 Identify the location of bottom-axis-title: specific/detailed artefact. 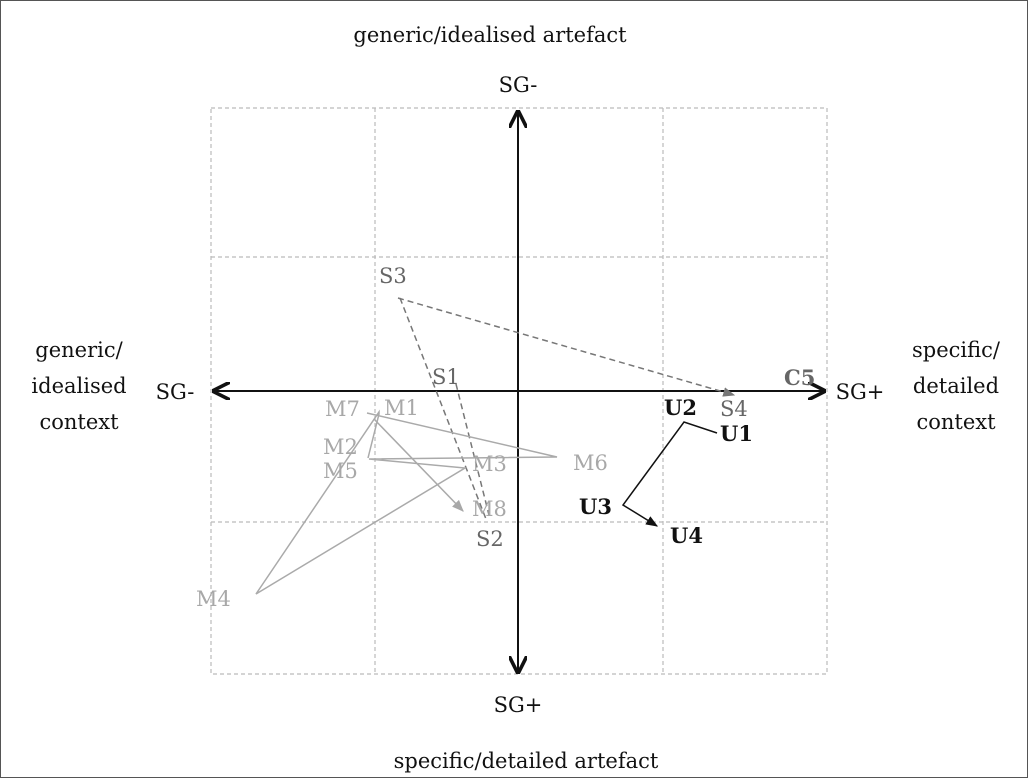
(526, 761).